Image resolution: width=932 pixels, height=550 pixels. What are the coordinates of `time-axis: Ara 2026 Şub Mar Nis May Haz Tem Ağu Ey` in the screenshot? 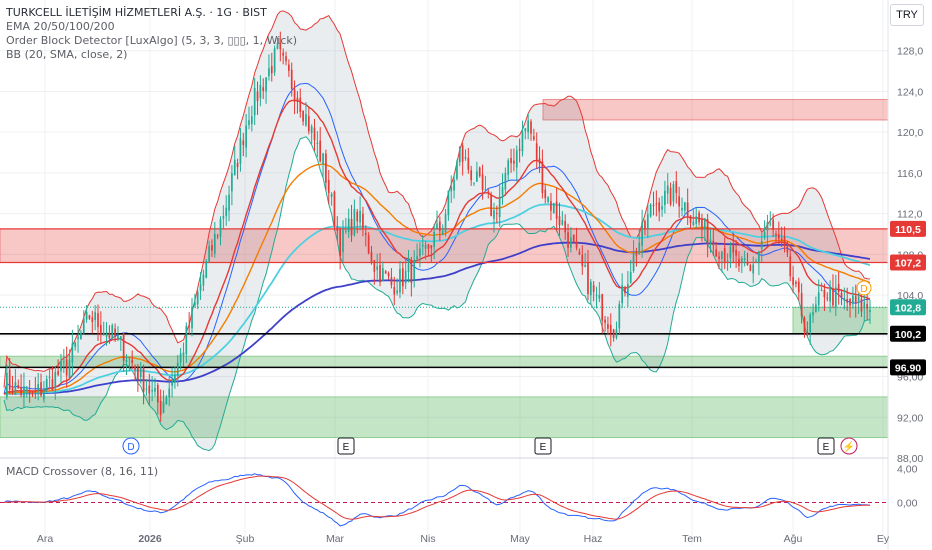 It's located at (463, 539).